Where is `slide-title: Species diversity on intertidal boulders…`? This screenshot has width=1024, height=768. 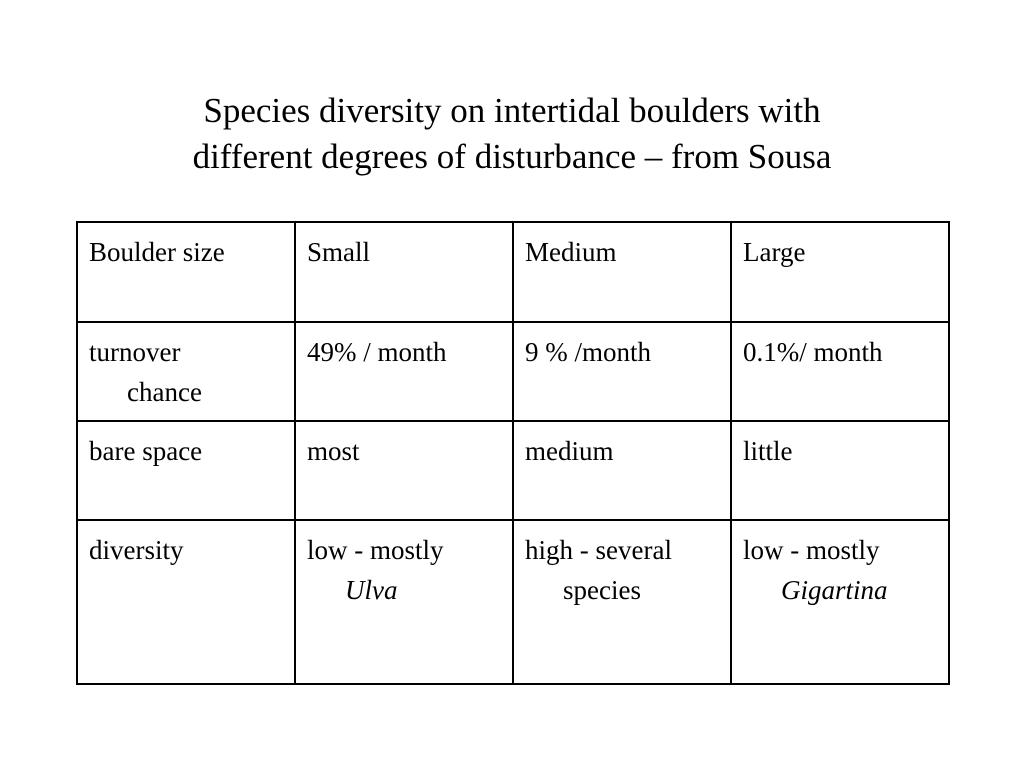
slide-title: Species diversity on intertidal boulders… is located at coordinates (512, 134).